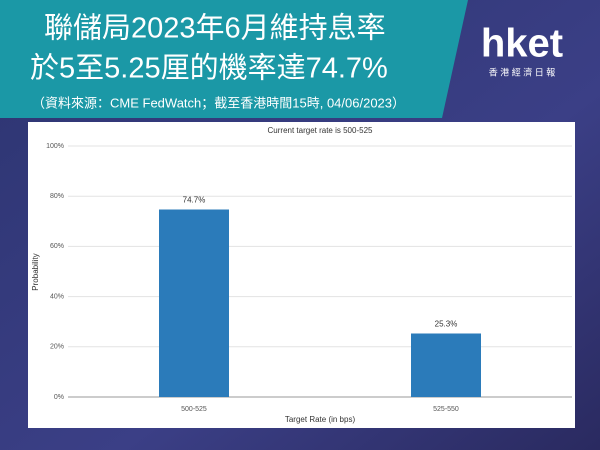 Image resolution: width=600 pixels, height=450 pixels. What do you see at coordinates (522, 71) in the screenshot?
I see `logo-subtitle: 香 港 經 濟 日 報` at bounding box center [522, 71].